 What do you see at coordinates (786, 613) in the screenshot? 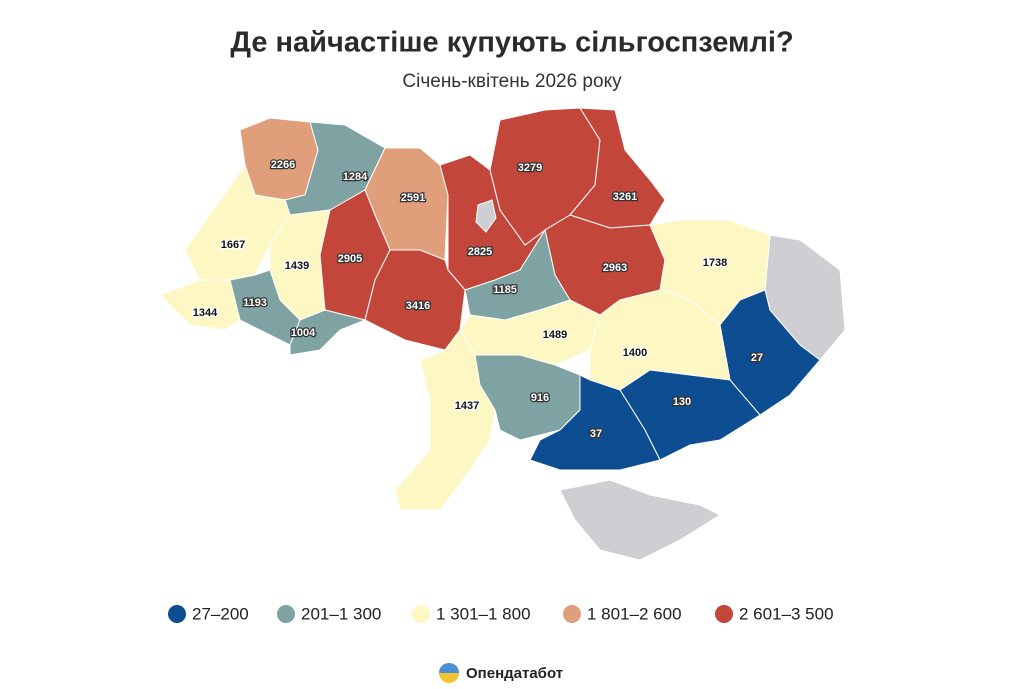
I see `legend-label: 2 601–3 500` at bounding box center [786, 613].